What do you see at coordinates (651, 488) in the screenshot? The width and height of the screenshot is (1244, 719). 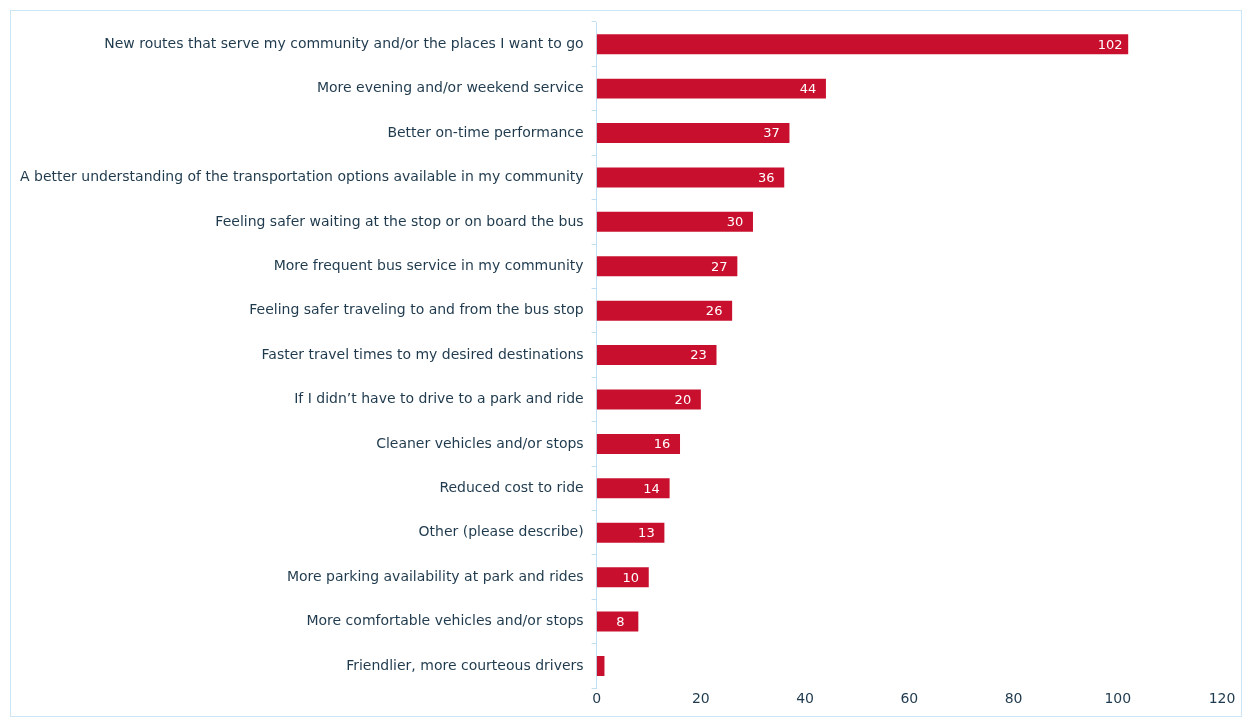 I see `data-label: 14` at bounding box center [651, 488].